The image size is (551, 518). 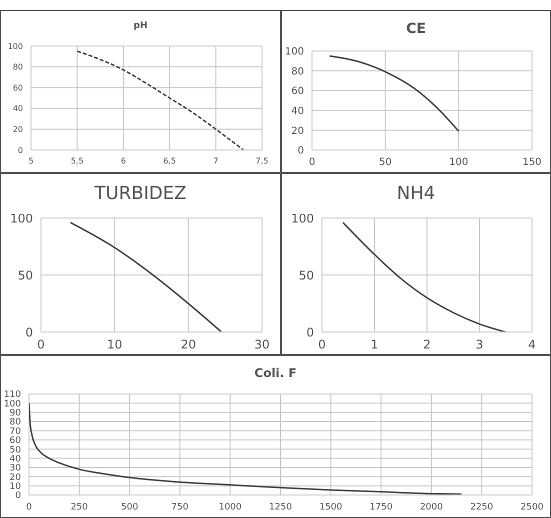 I want to click on x-tick-label: 6, so click(x=123, y=161).